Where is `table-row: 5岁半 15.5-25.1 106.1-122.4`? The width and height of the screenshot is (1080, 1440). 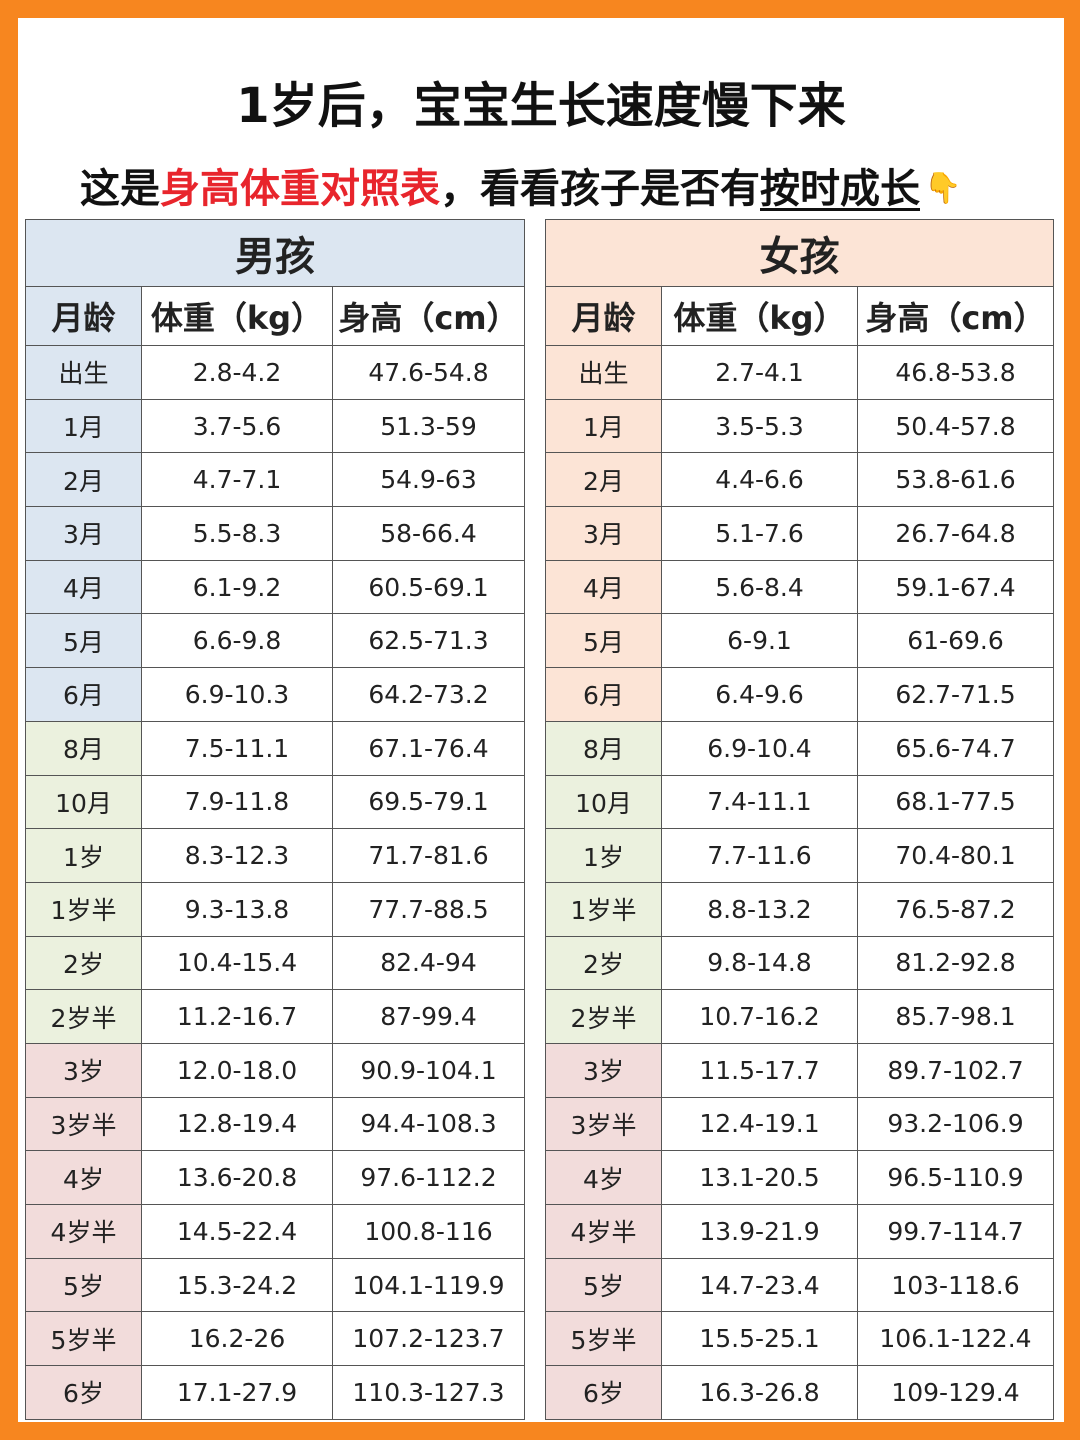
table-row: 5岁半 15.5-25.1 106.1-122.4 is located at coordinates (799, 1339).